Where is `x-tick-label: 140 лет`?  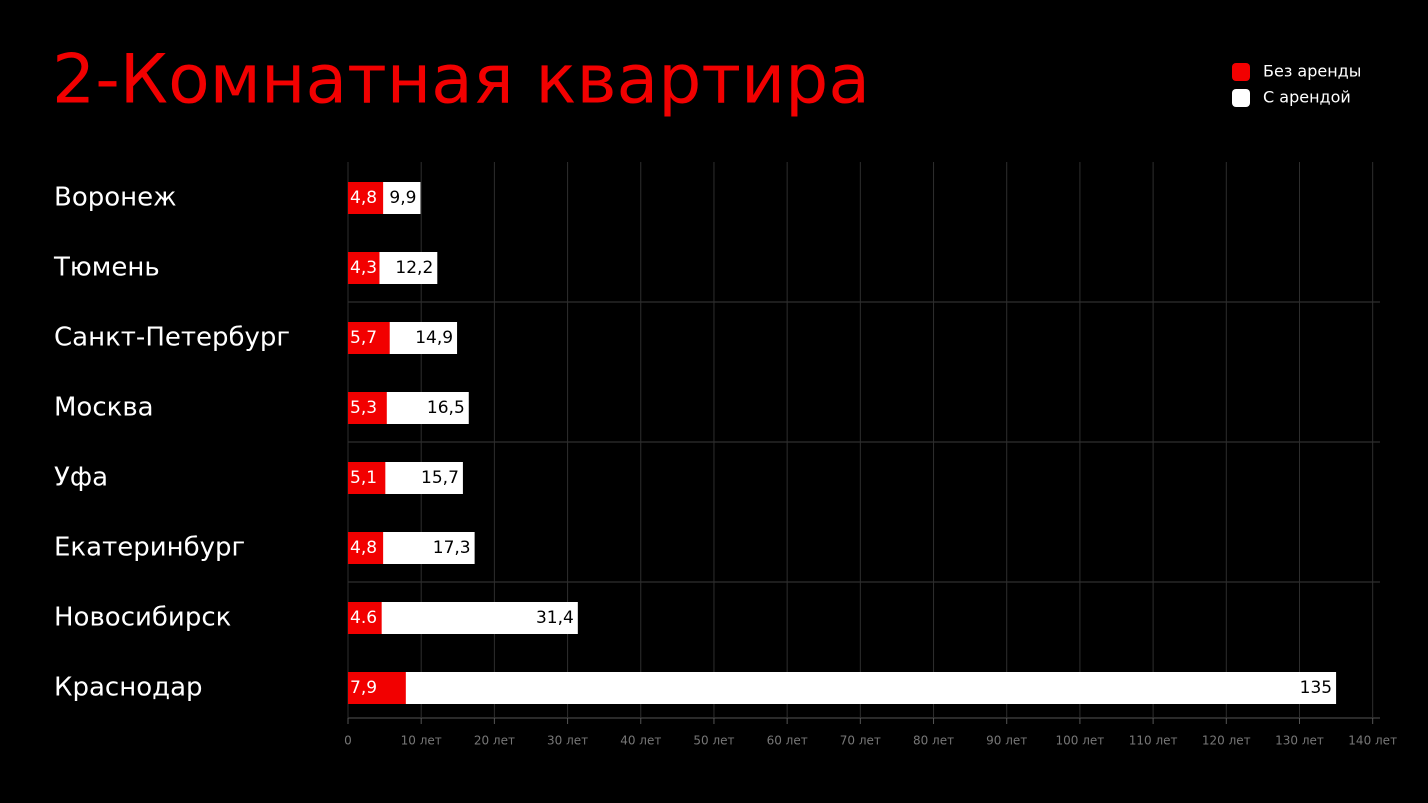 x-tick-label: 140 лет is located at coordinates (1372, 741).